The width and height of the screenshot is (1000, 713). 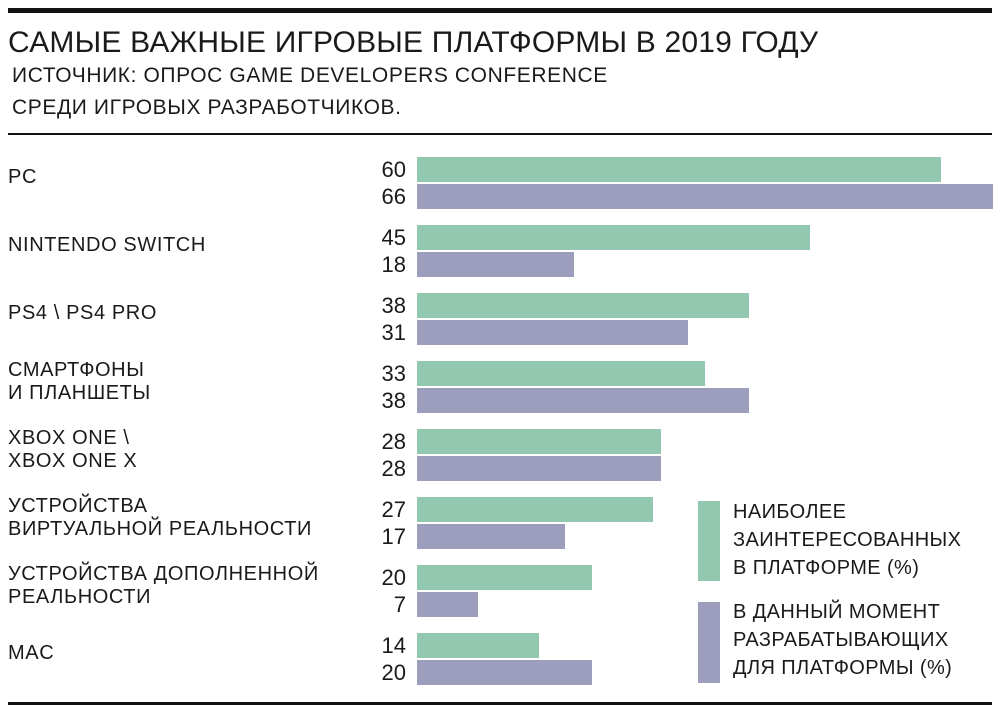 I want to click on legend-interested-line-1: НАИБОЛЕЕ, so click(x=790, y=512).